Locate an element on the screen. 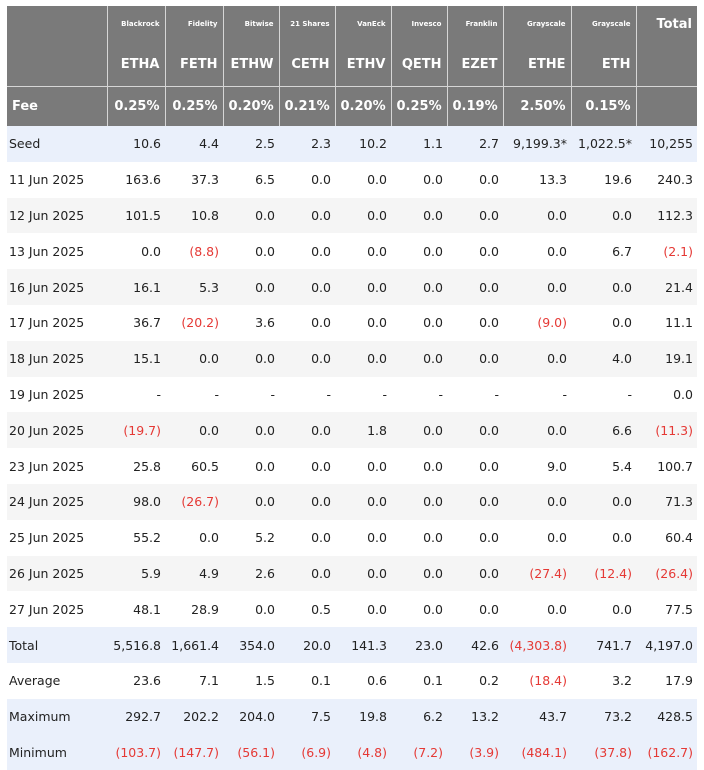  flow-cell: 4.9 is located at coordinates (194, 573).